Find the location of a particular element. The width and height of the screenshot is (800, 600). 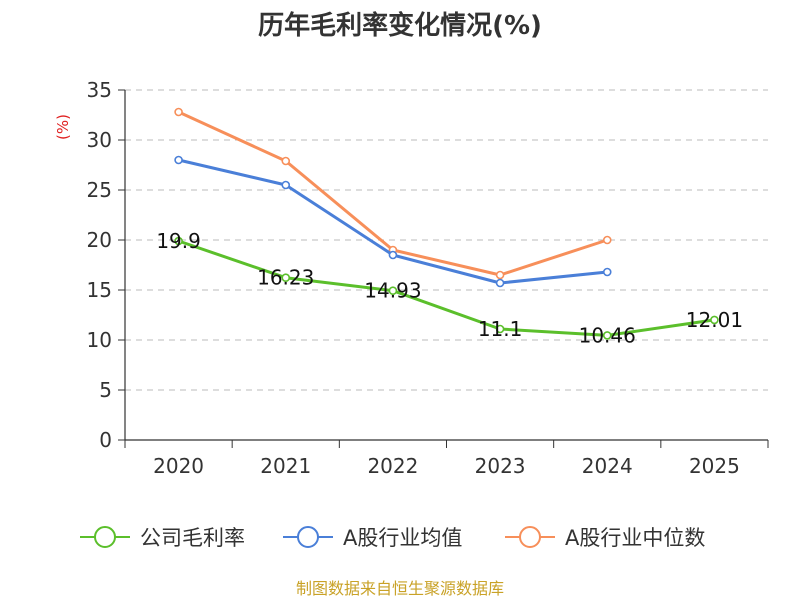

data-label: 10.46 is located at coordinates (607, 335).